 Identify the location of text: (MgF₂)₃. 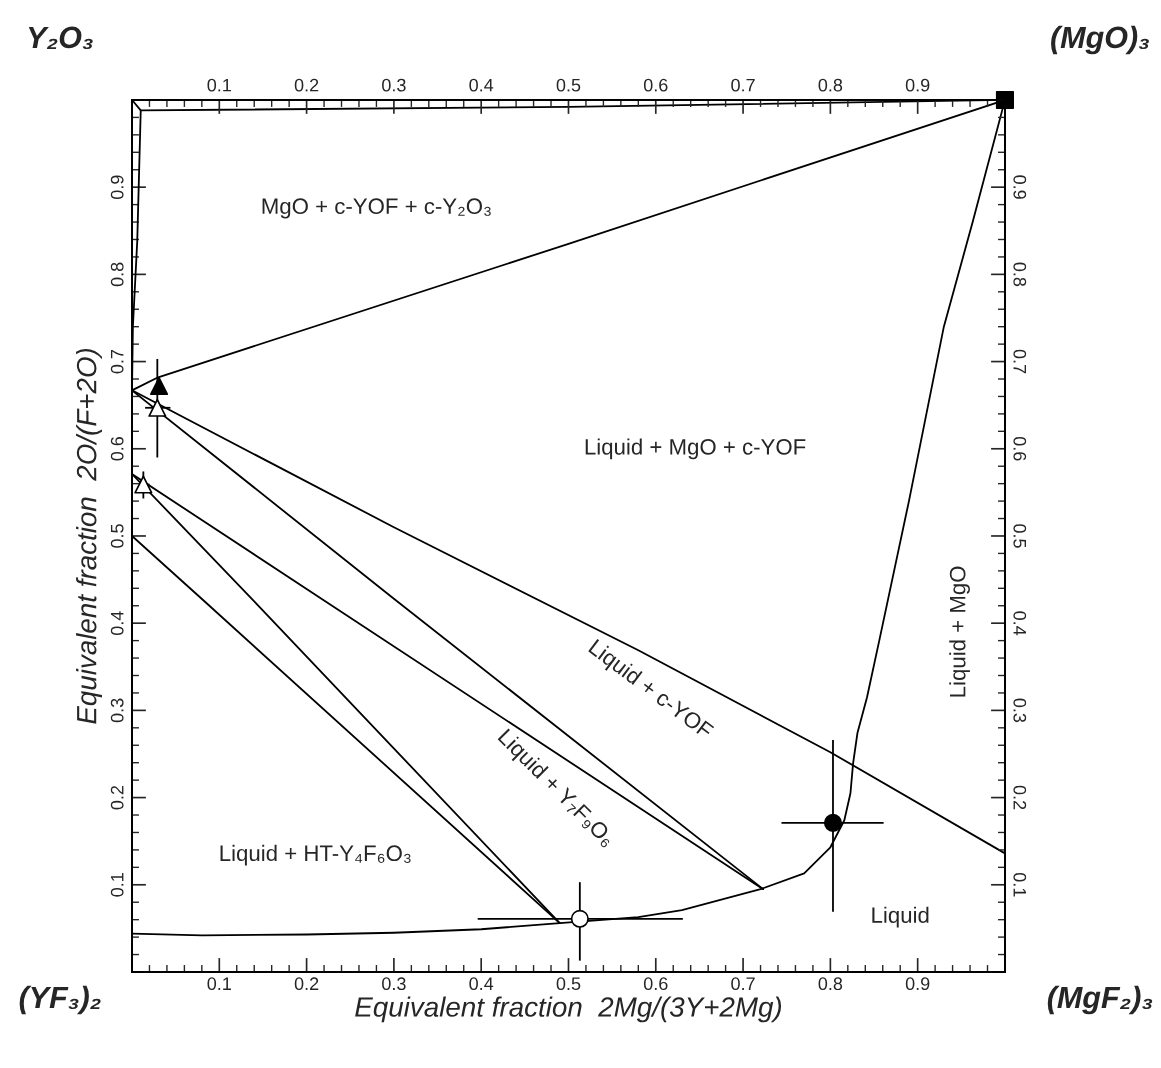
(1100, 1000).